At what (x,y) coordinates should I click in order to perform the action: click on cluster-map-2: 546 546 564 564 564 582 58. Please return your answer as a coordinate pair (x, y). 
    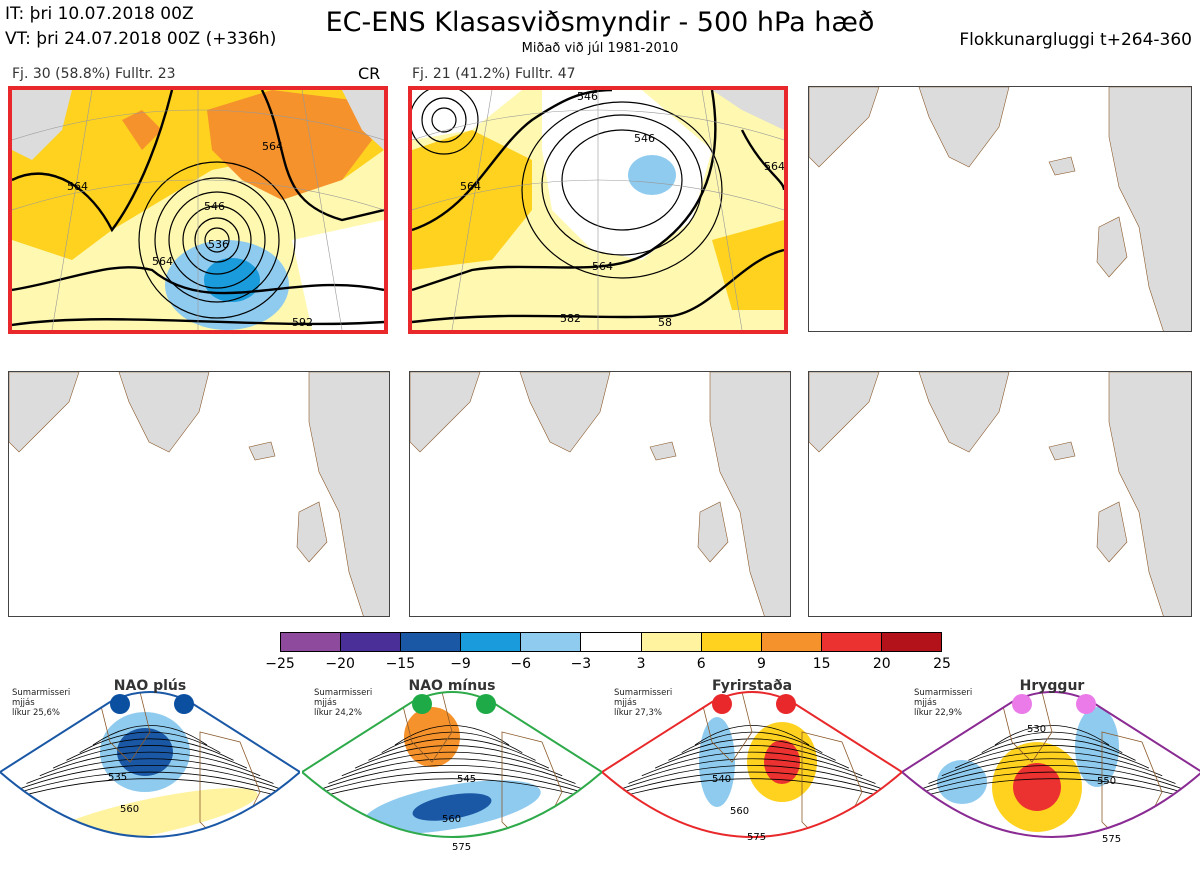
    Looking at the image, I should click on (598, 210).